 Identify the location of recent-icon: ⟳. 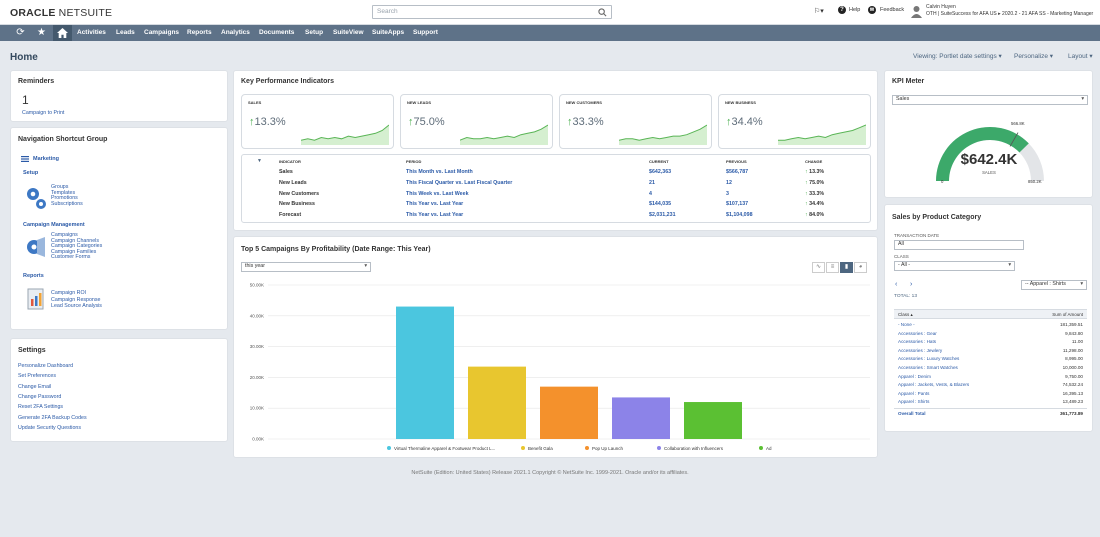
(20, 32).